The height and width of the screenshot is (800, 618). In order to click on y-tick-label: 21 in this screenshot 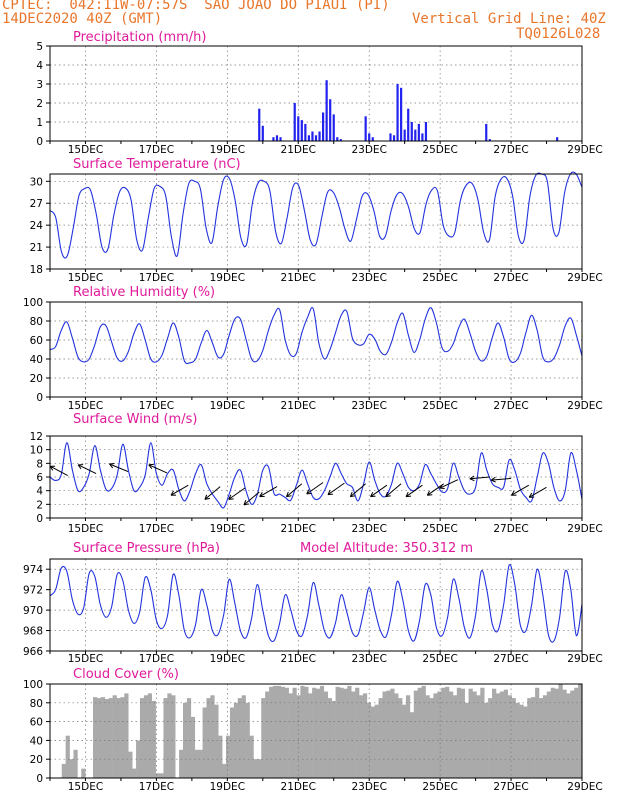, I will do `click(36, 248)`.